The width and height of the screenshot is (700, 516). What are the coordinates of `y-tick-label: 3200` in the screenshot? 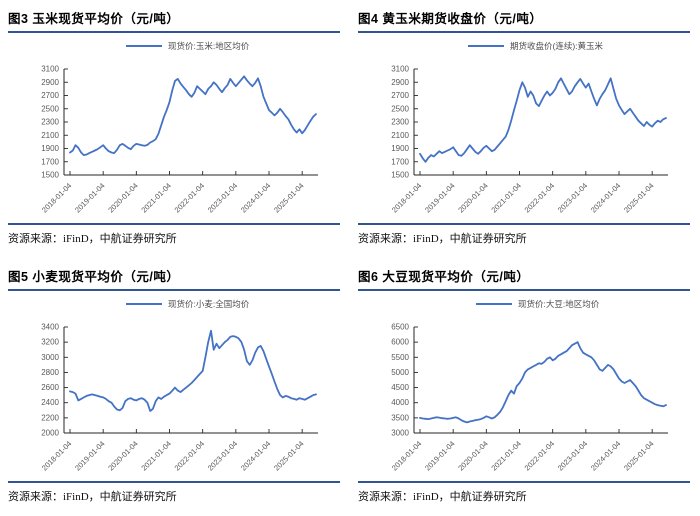 It's located at (50, 342).